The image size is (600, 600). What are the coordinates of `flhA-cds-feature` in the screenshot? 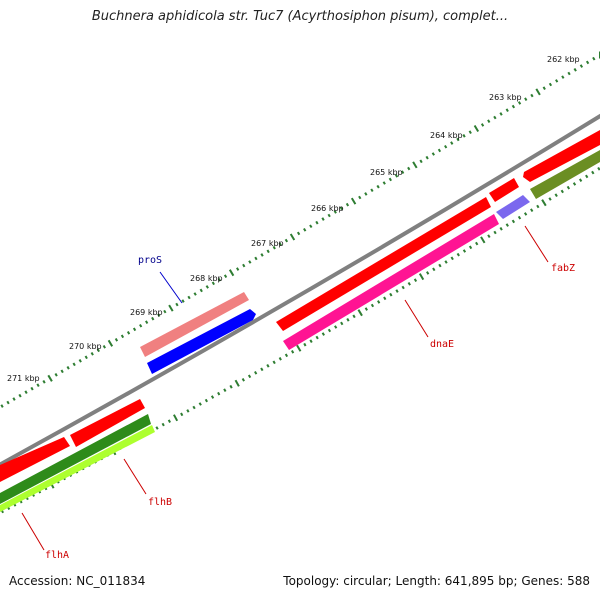 It's located at (35, 459).